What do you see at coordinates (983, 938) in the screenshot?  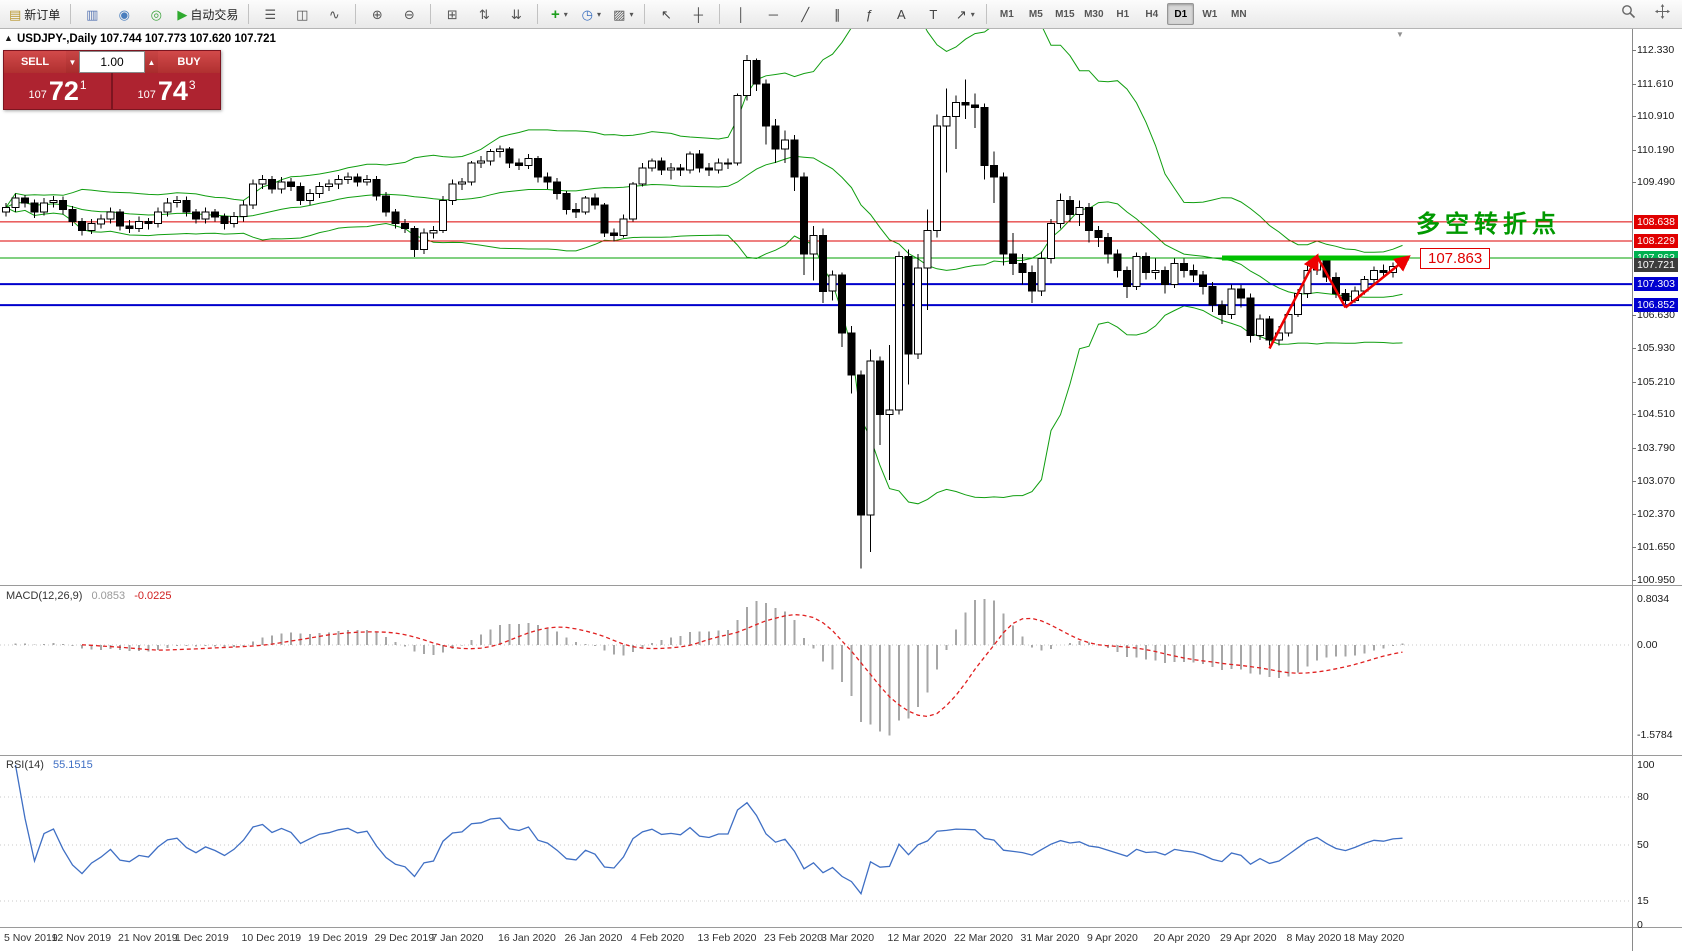 I see `date-tick-label: 22 Mar 2020` at bounding box center [983, 938].